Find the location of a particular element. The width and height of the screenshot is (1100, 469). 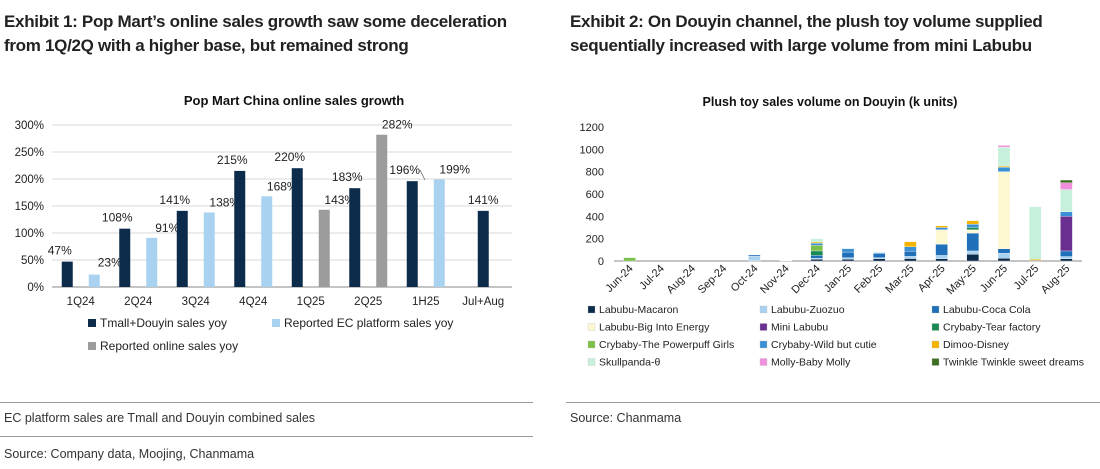

bar-Aug-25-Skullpanda-θ is located at coordinates (1066, 201).